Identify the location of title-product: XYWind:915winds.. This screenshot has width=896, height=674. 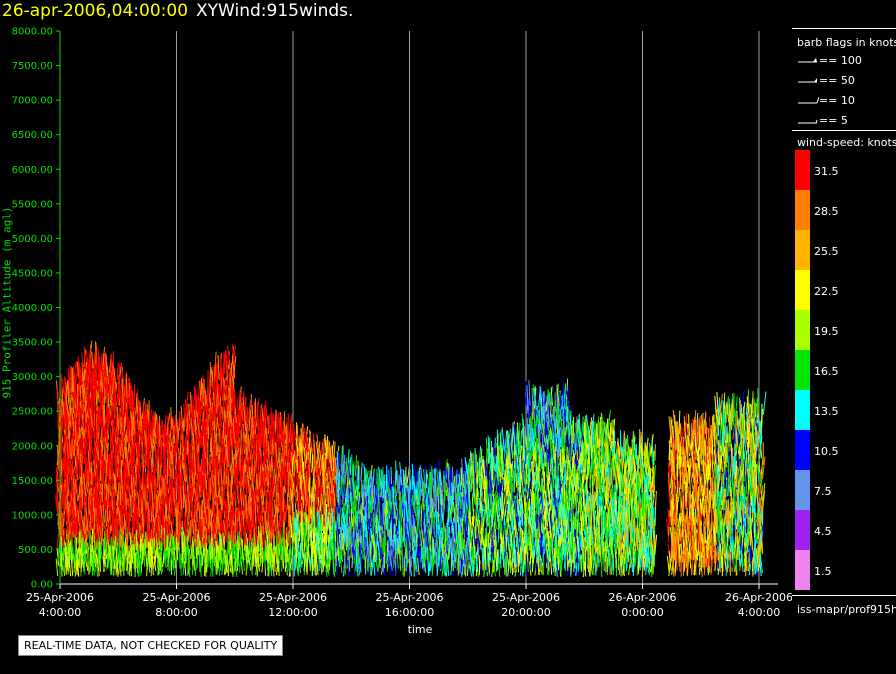
(275, 11).